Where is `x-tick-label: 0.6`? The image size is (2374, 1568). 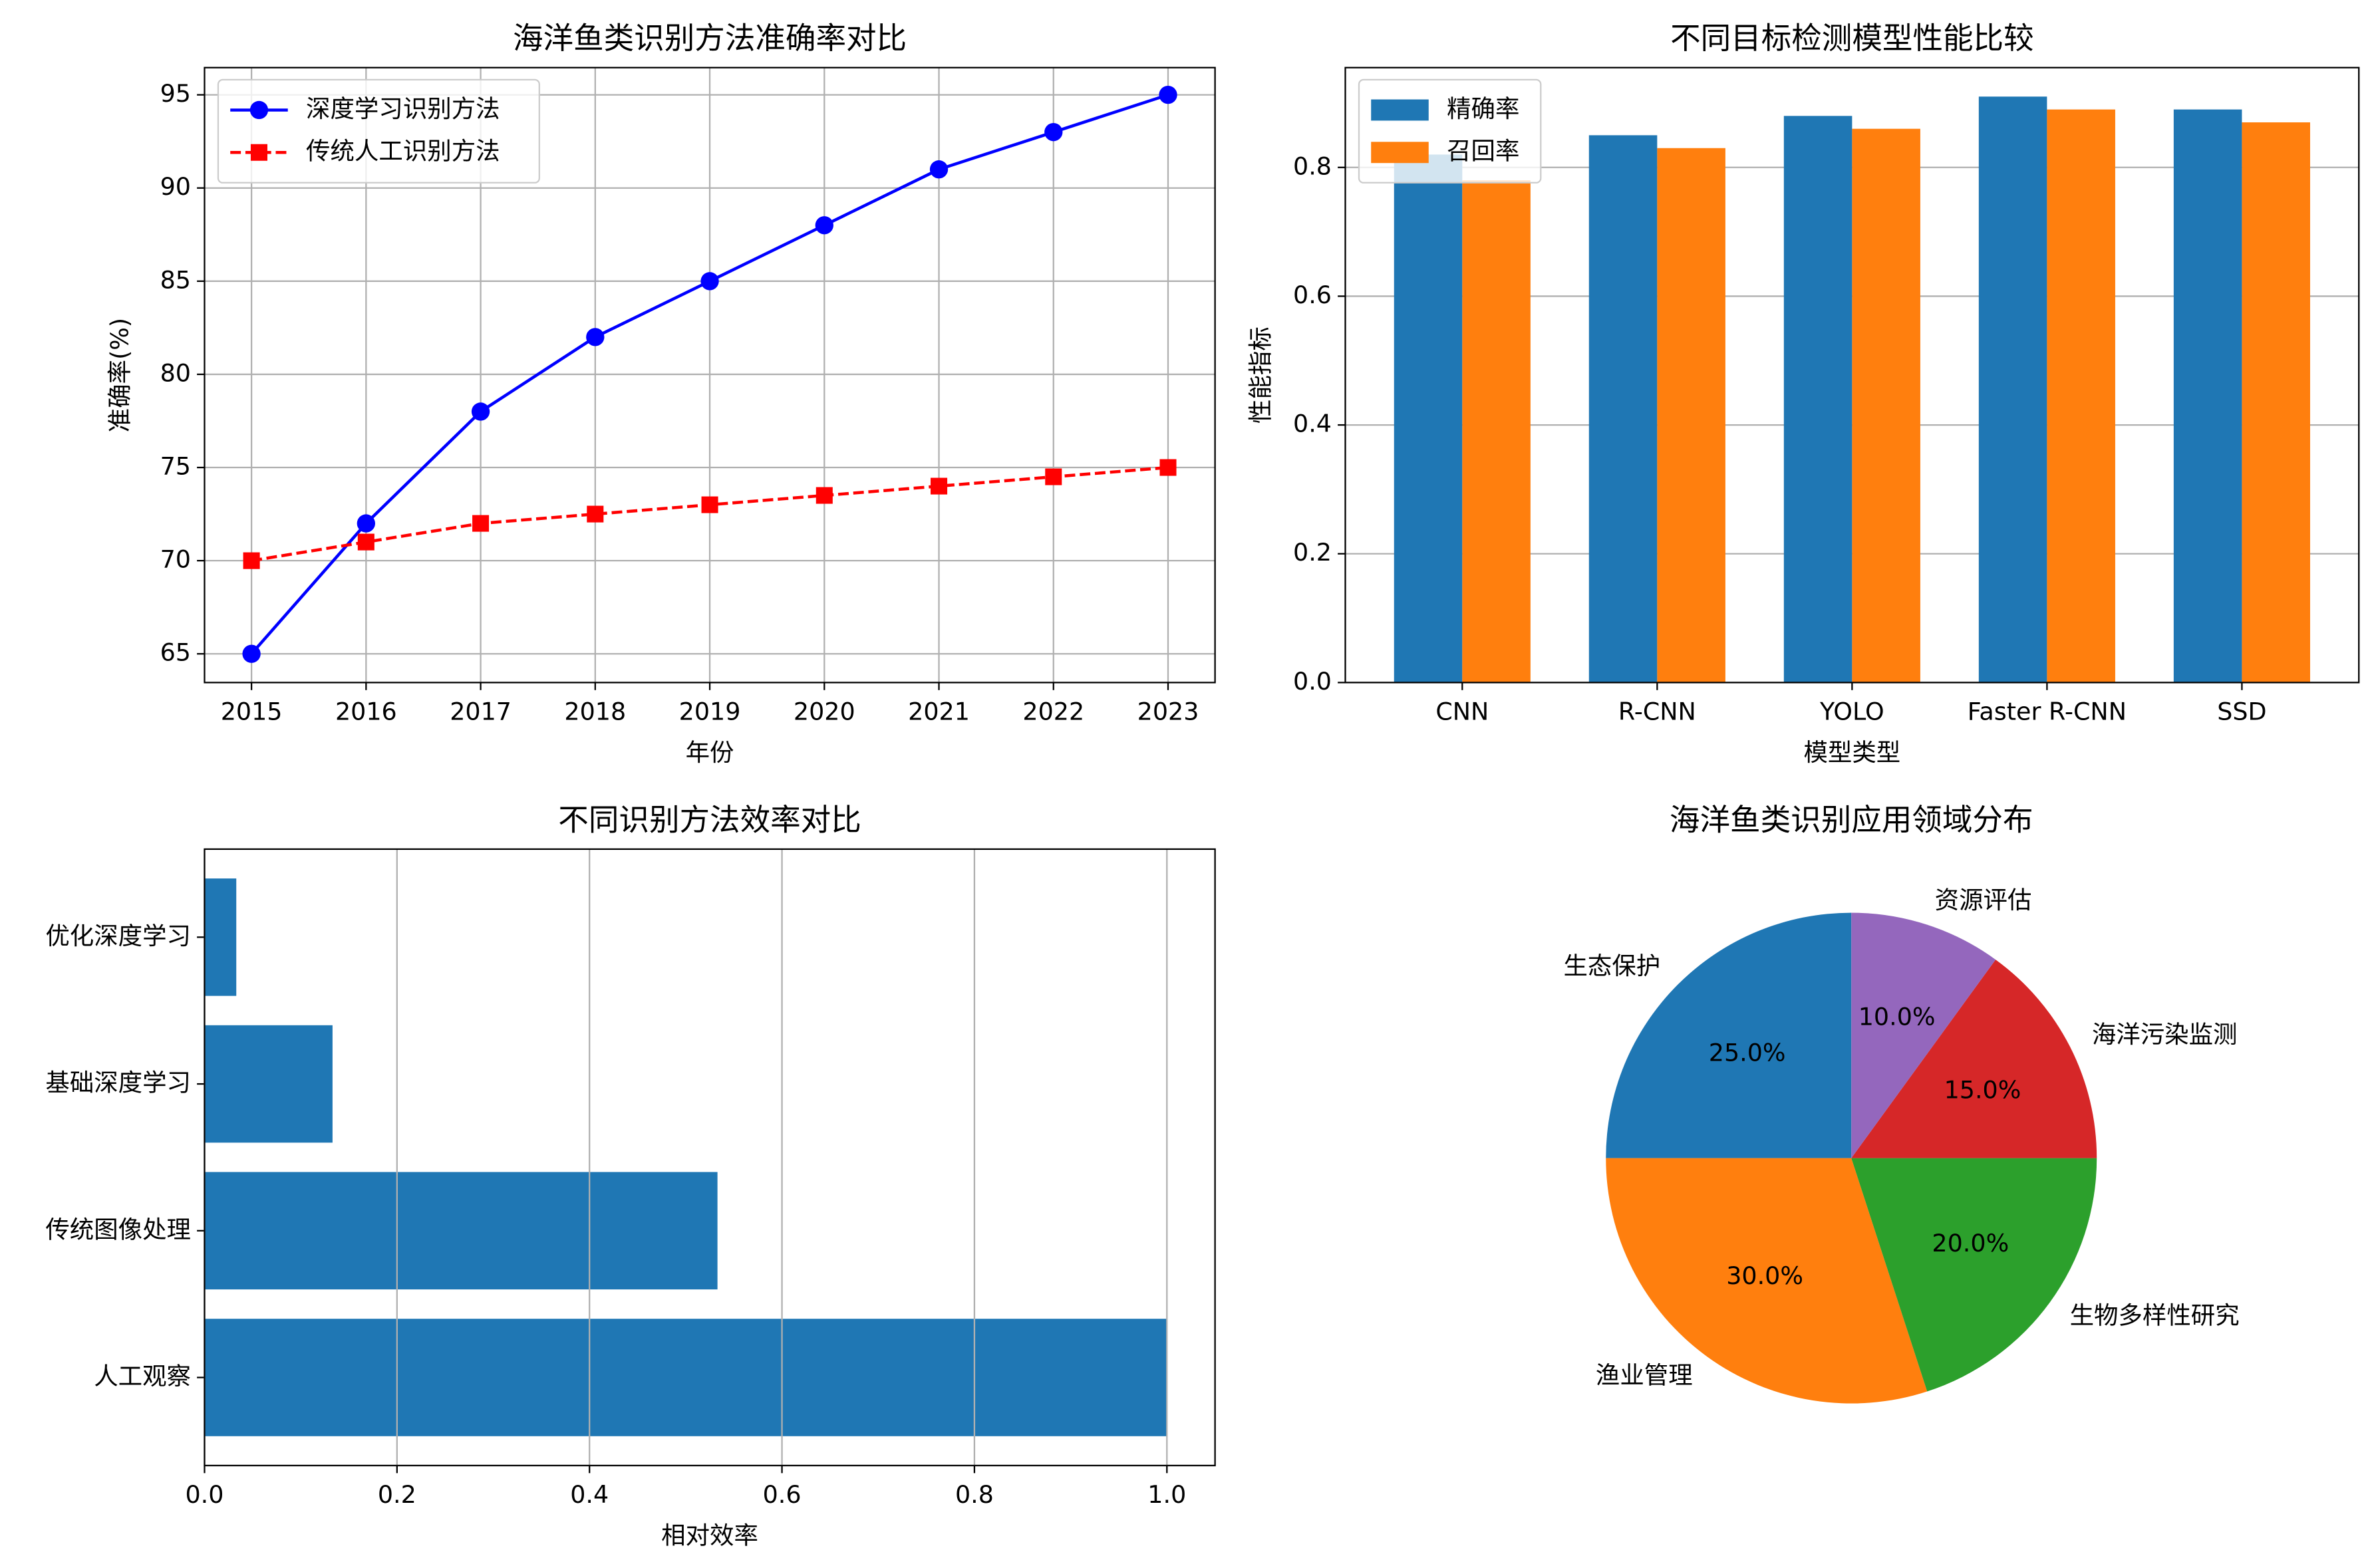 x-tick-label: 0.6 is located at coordinates (783, 1494).